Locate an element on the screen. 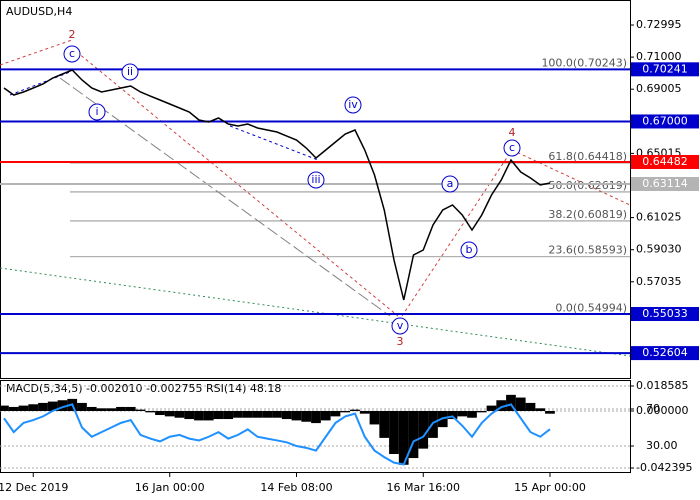 This screenshot has height=500, width=700. level-label: 0.67000 is located at coordinates (665, 120).